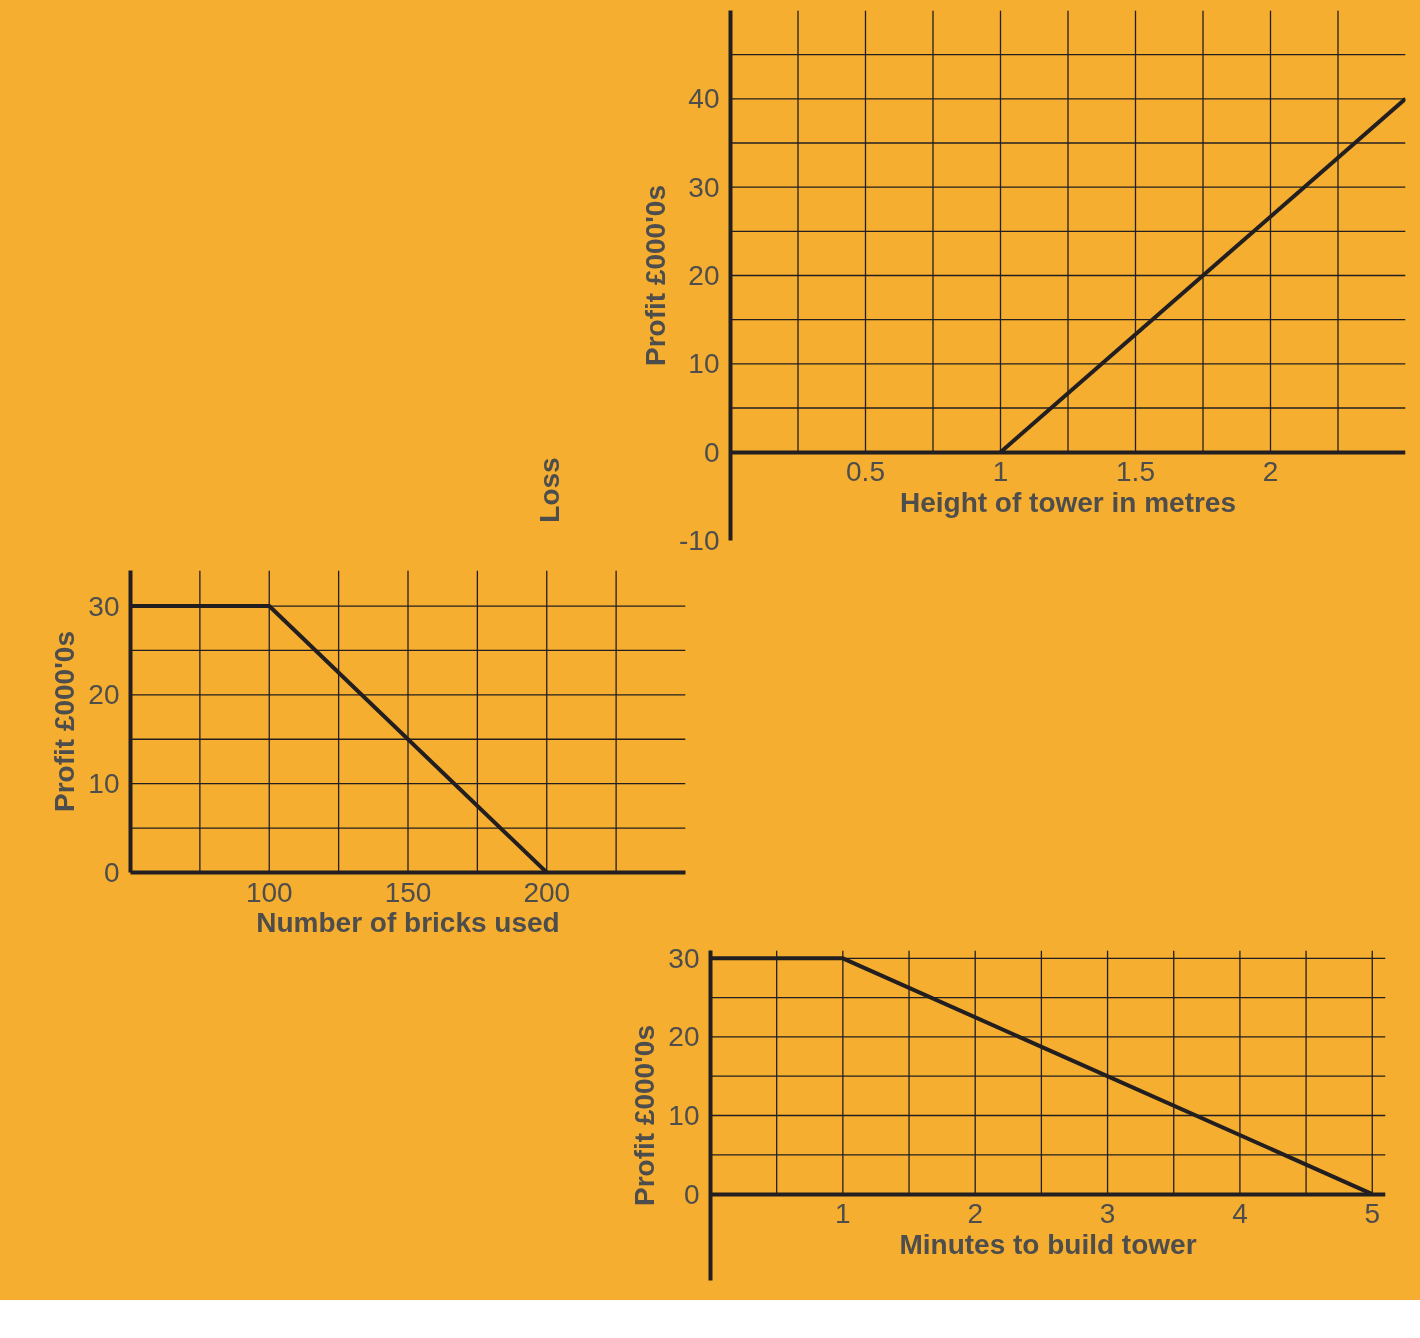 The image size is (1420, 1338). I want to click on x-axis-title: Height of tower in metres, so click(1068, 502).